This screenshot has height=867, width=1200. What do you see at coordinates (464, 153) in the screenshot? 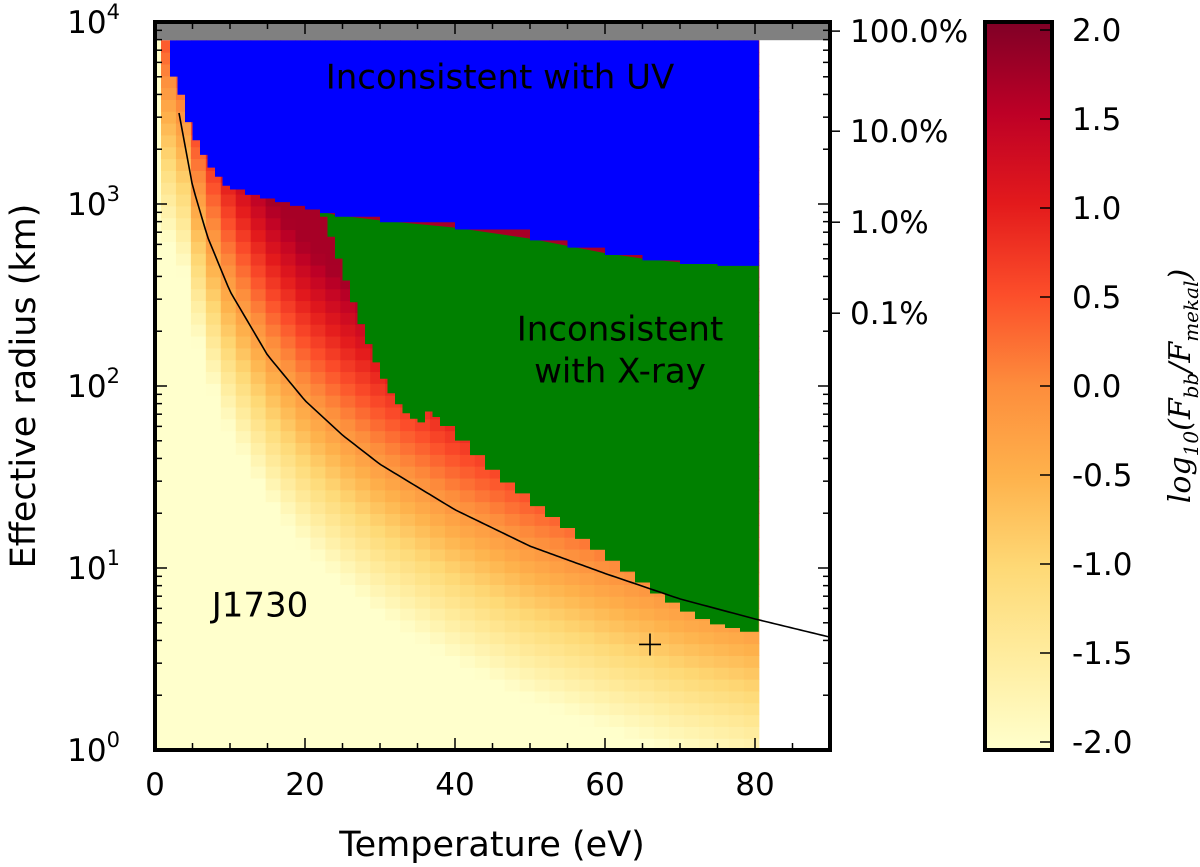
I see `uv-exclusion-region` at bounding box center [464, 153].